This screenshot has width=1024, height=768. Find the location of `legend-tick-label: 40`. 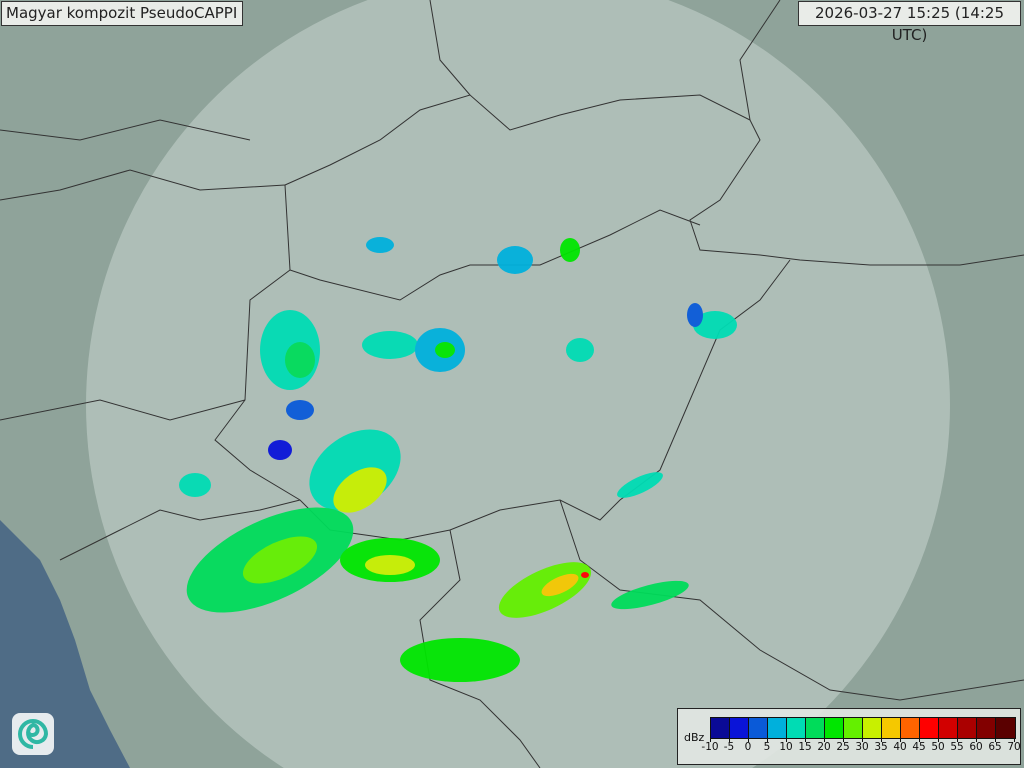

legend-tick-label: 40 is located at coordinates (900, 745).